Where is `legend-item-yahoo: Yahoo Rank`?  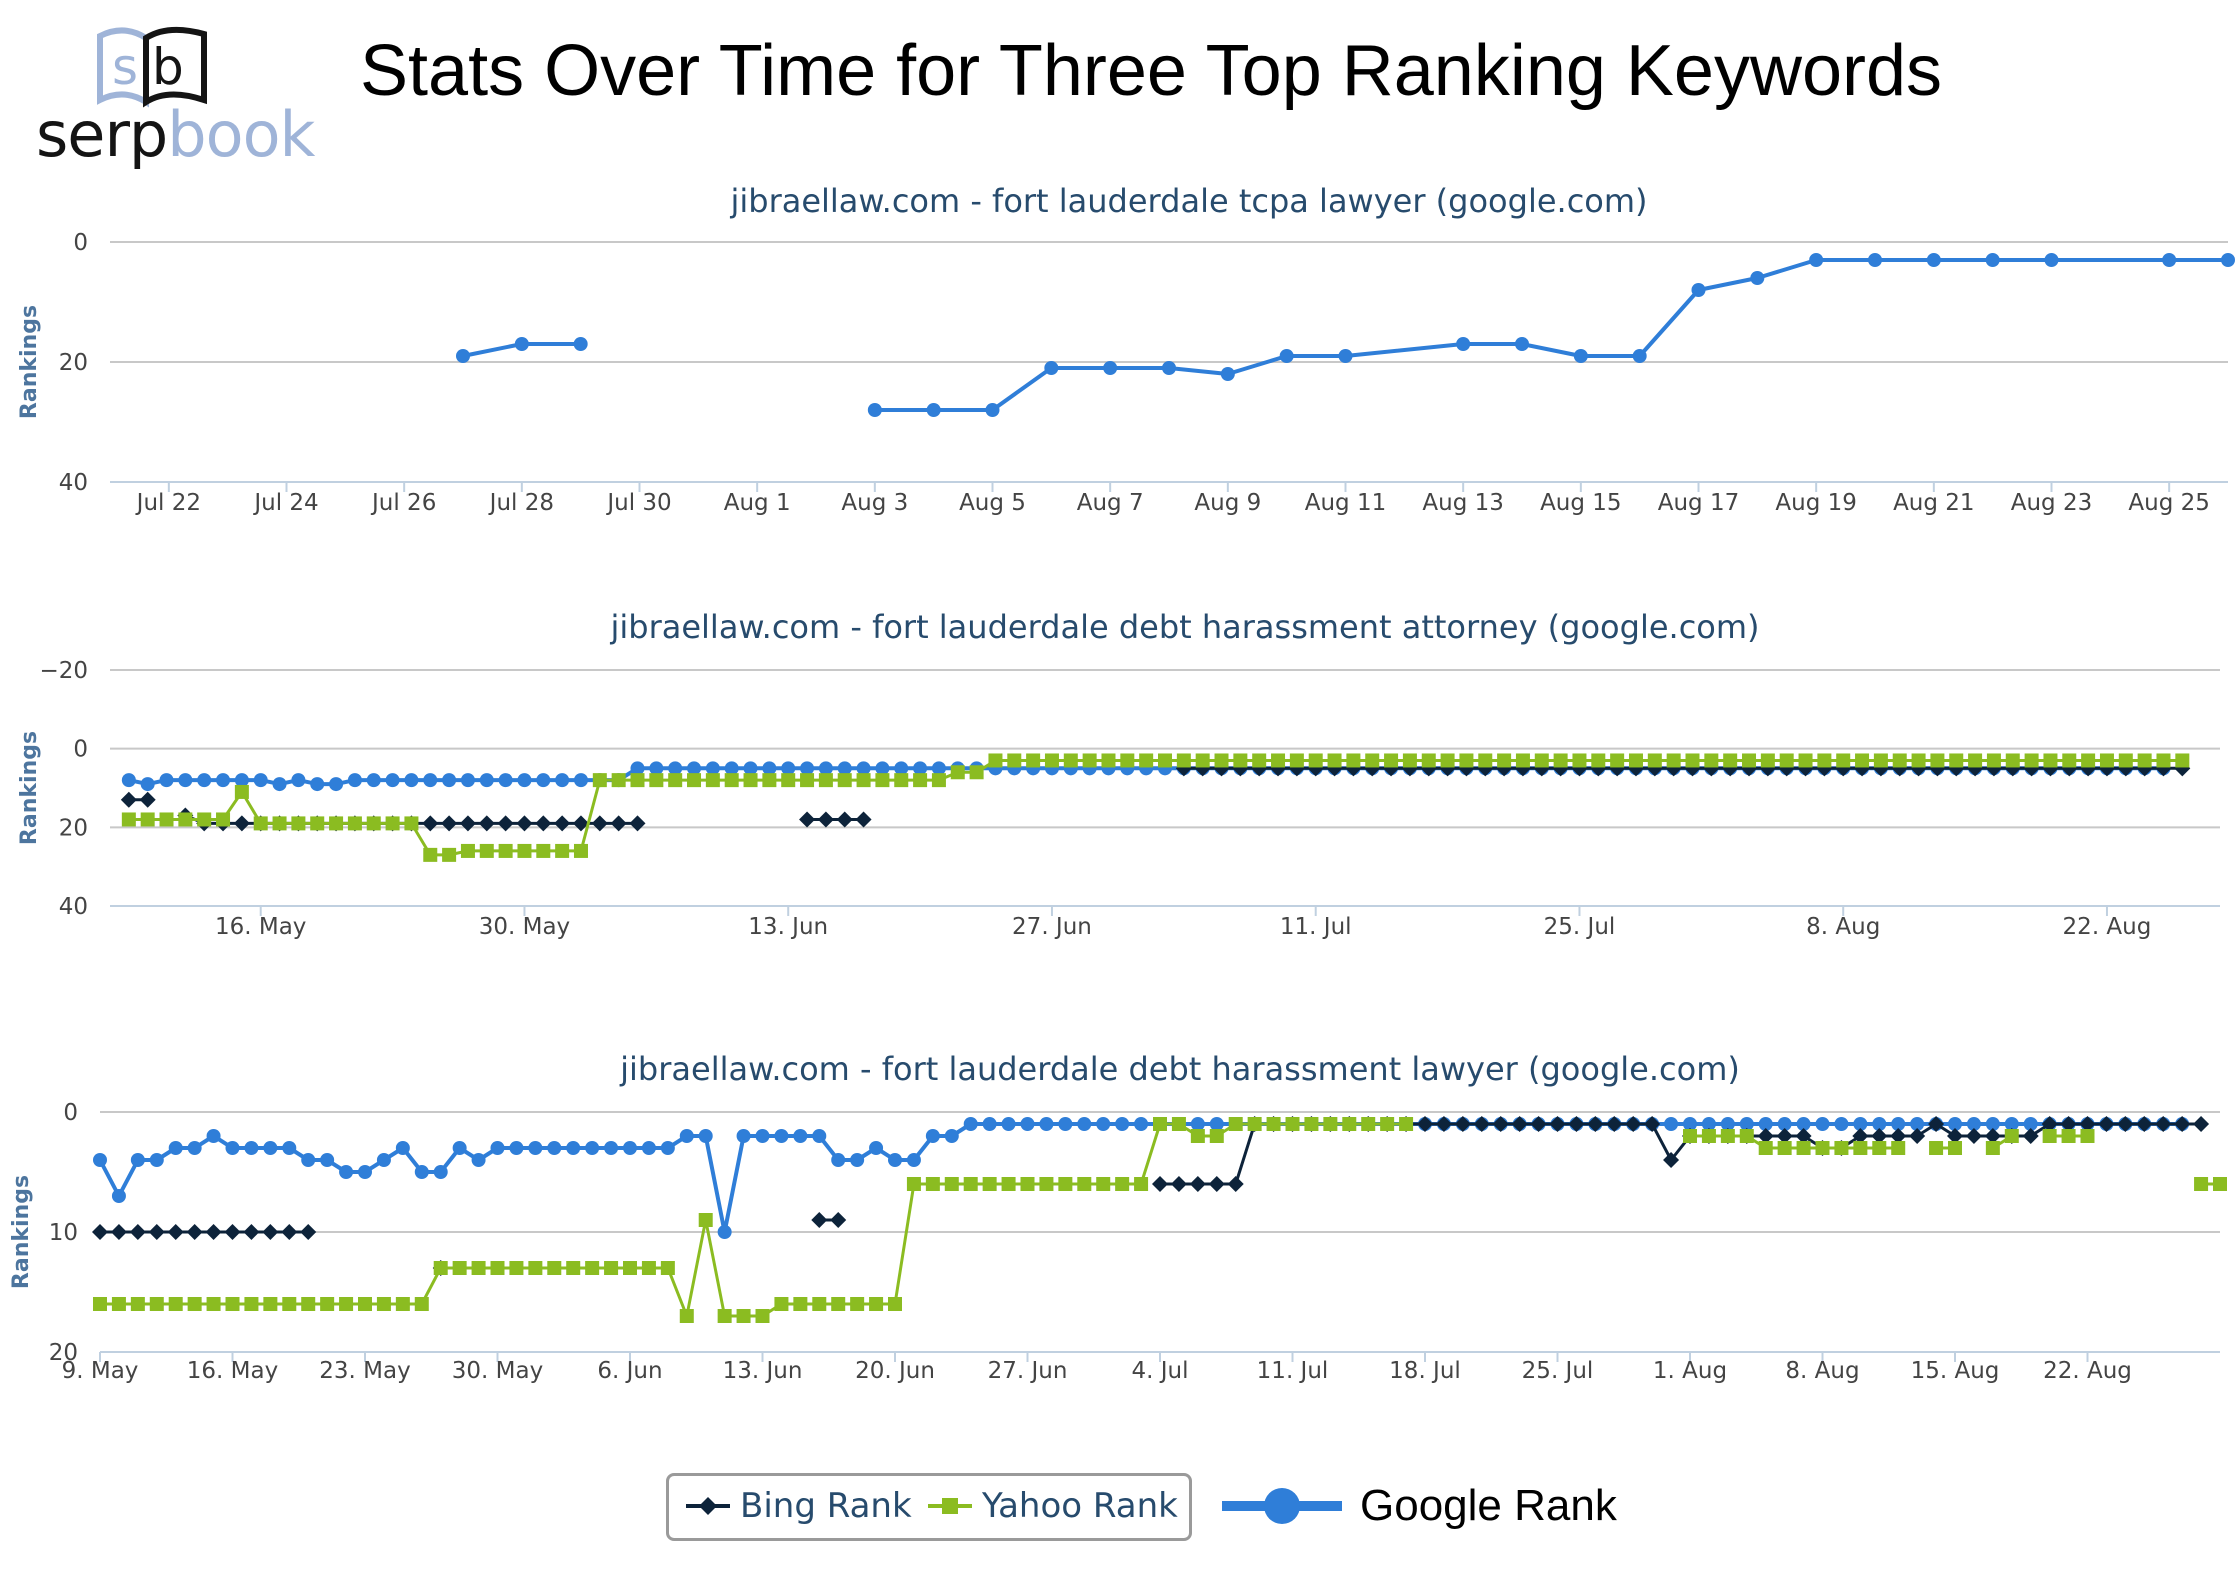 legend-item-yahoo: Yahoo Rank is located at coordinates (1052, 1506).